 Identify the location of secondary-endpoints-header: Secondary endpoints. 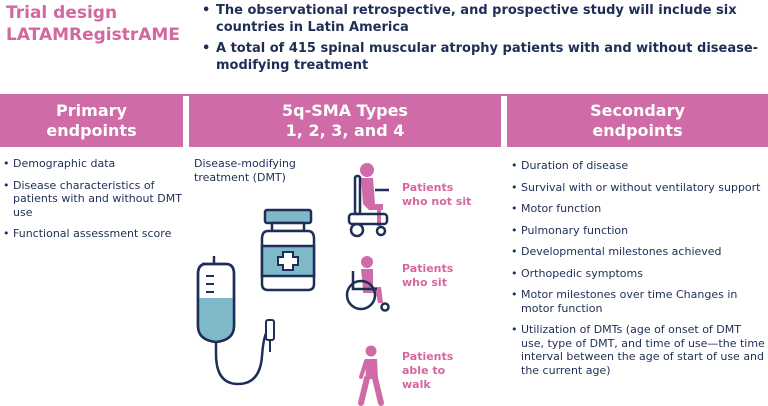
(637, 121).